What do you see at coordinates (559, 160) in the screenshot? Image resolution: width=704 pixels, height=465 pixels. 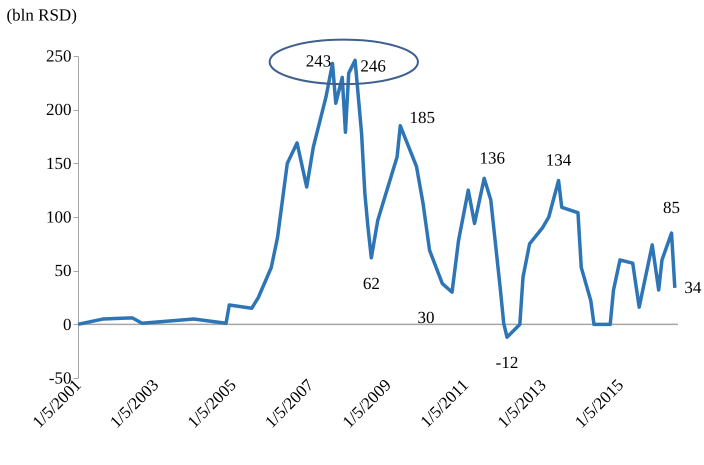 I see `annotation: 134` at bounding box center [559, 160].